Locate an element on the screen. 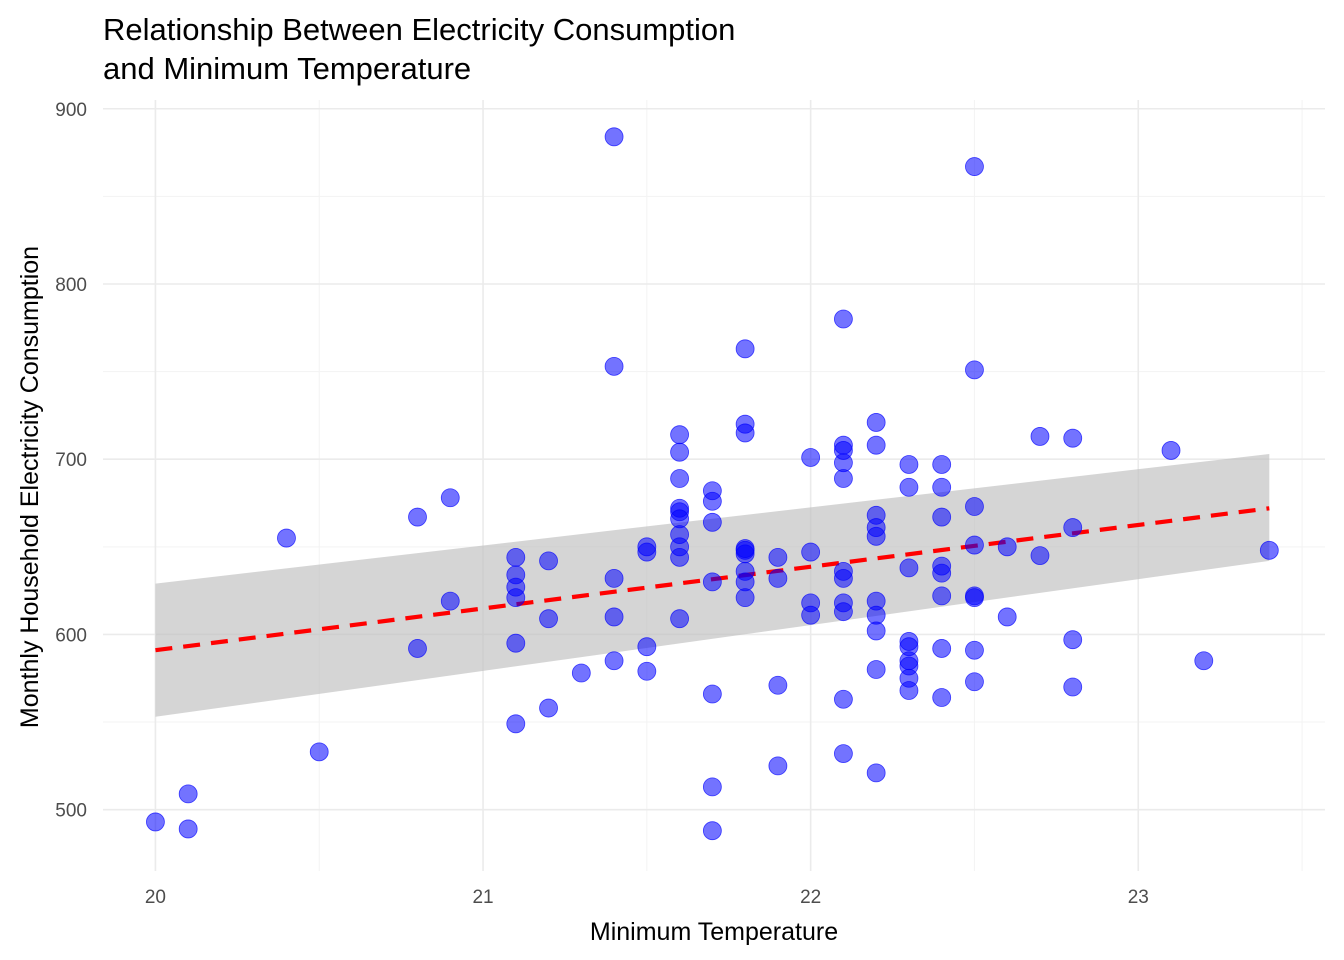  x-axis-title: Minimum Temperature is located at coordinates (714, 932).